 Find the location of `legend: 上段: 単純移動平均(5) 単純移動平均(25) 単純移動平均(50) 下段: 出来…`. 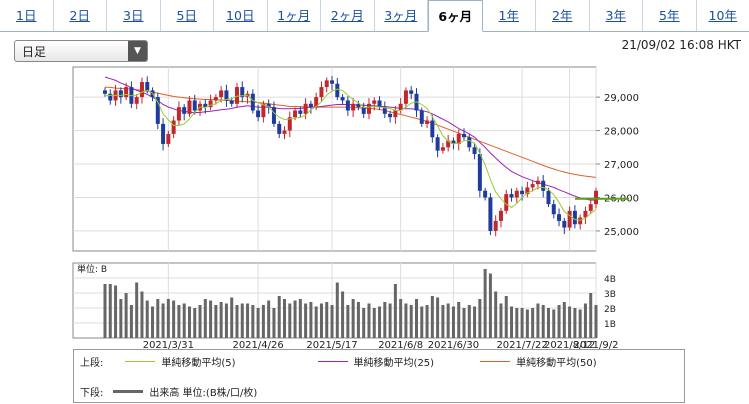

legend: 上段: 単純移動平均(5) 単純移動平均(25) 単純移動平均(50) 下段: 出来… is located at coordinates (379, 376).